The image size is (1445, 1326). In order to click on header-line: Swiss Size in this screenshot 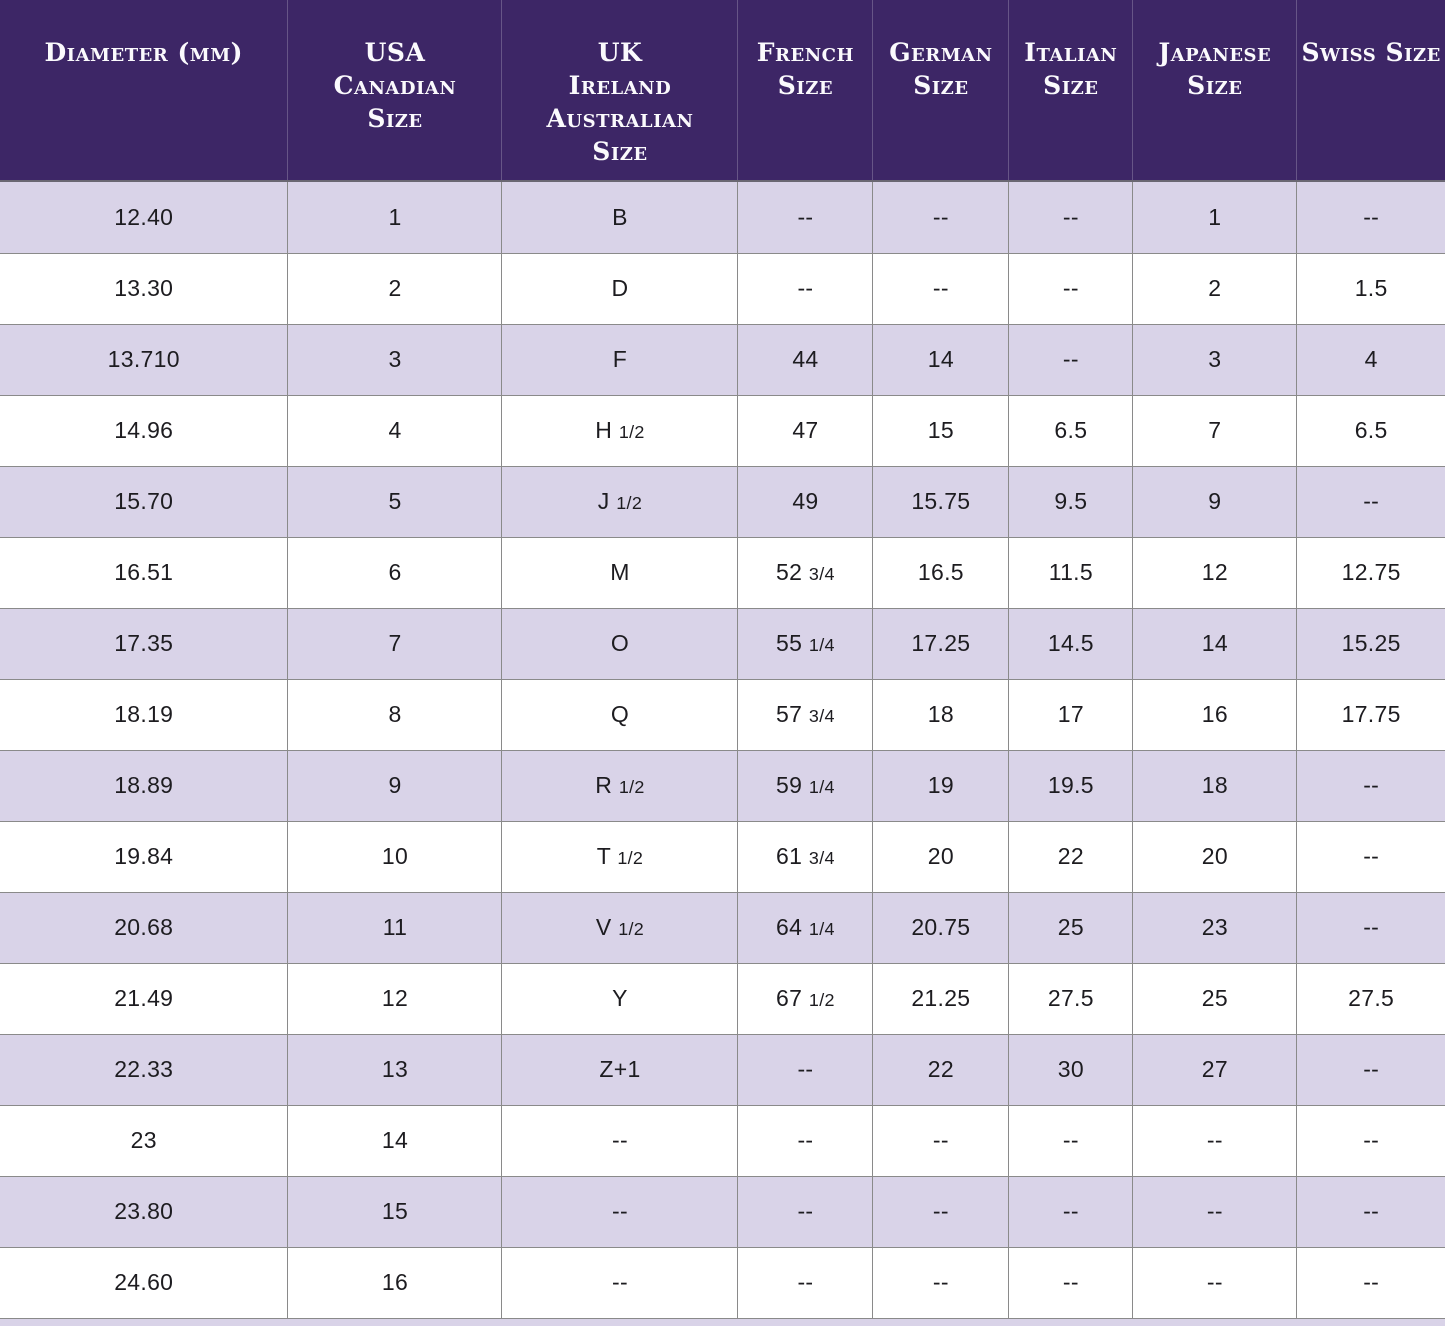, I will do `click(1371, 52)`.